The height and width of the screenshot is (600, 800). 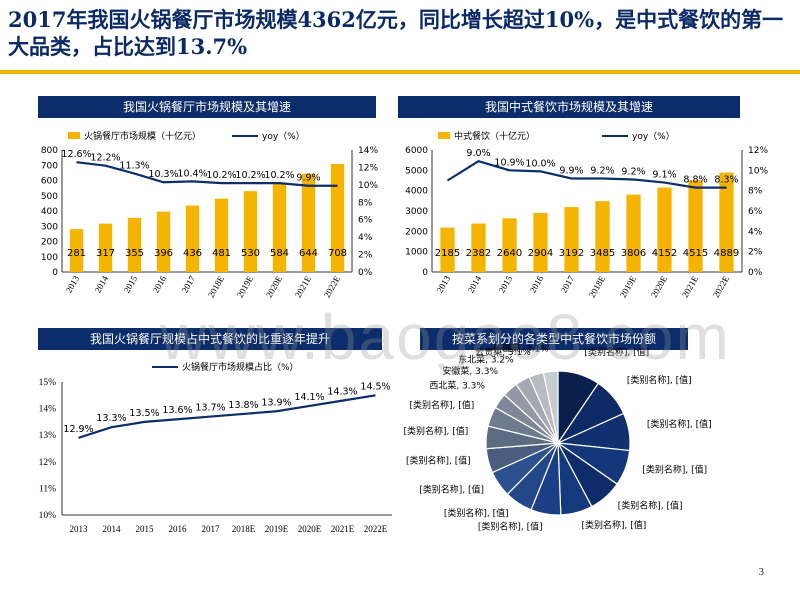 I want to click on share-value-label: 12.9%, so click(x=78, y=429).